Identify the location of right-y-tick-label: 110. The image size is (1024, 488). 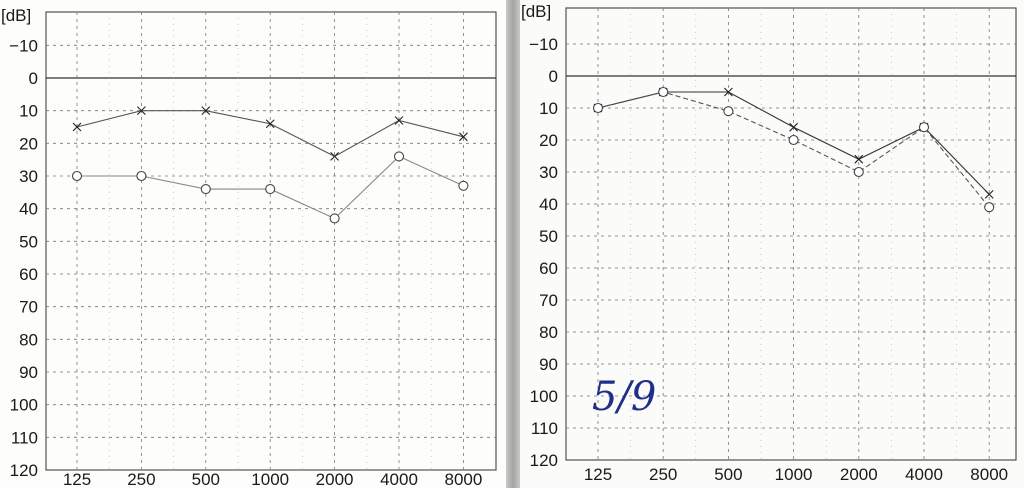
(544, 428).